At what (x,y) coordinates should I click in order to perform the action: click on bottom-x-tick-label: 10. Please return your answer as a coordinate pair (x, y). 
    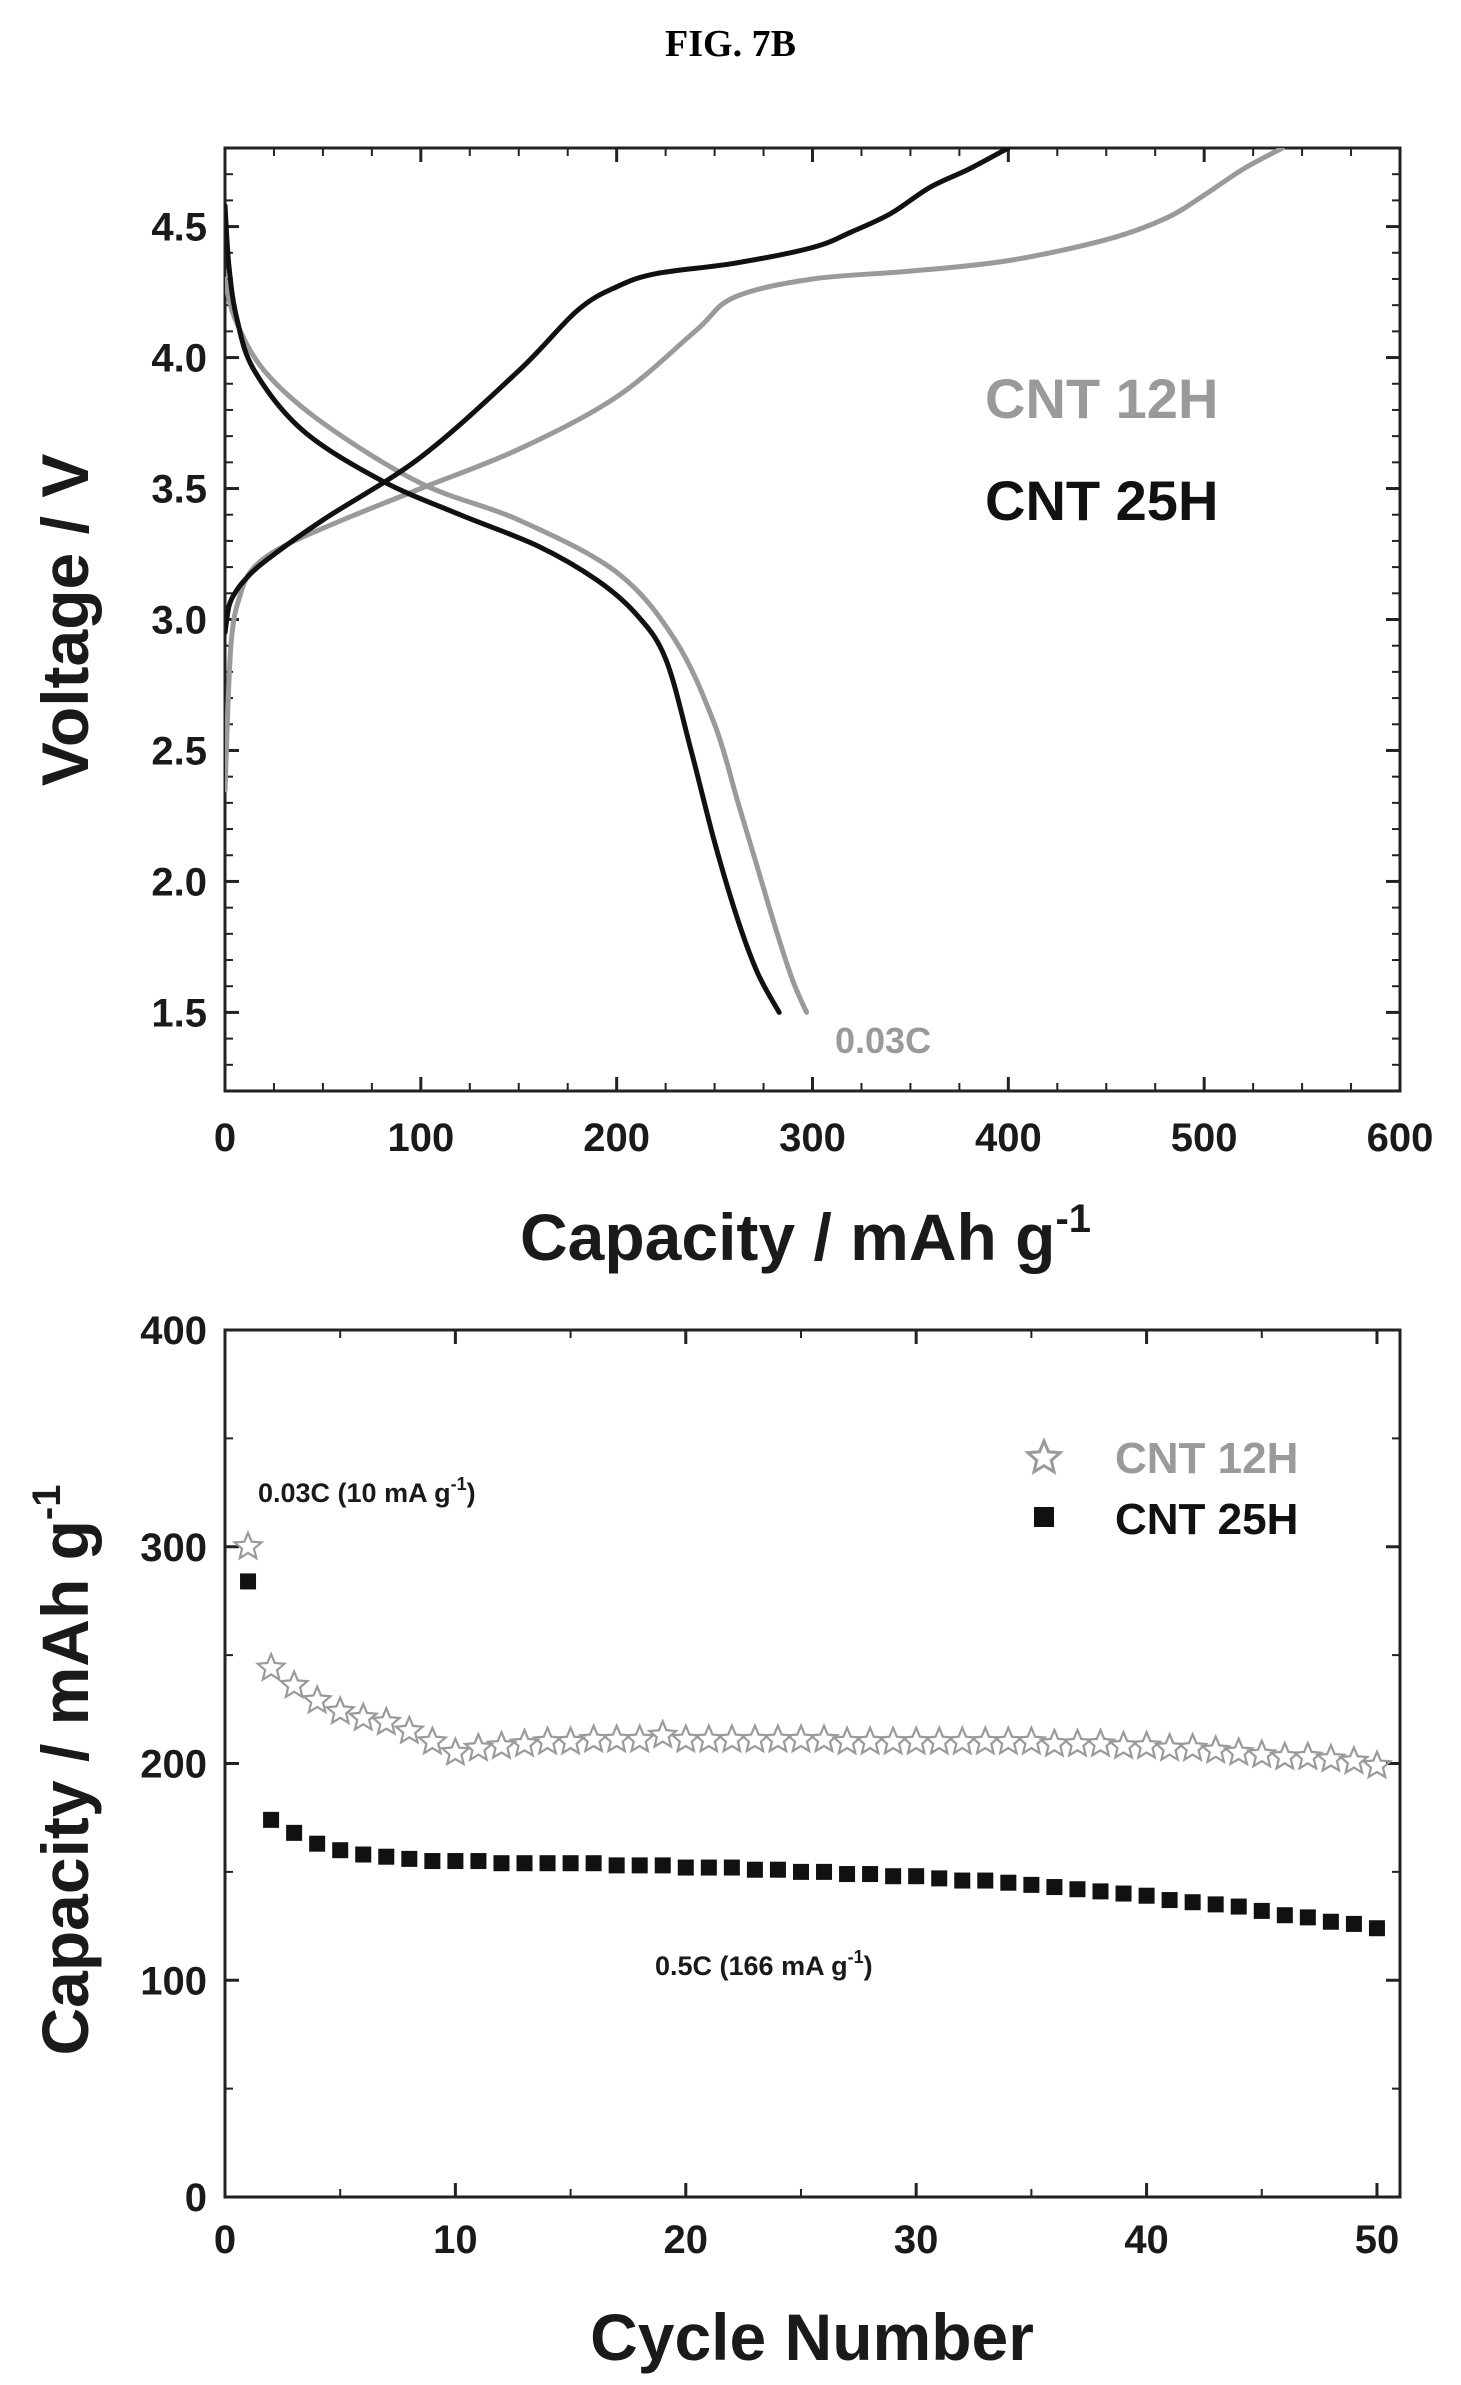
    Looking at the image, I should click on (455, 2240).